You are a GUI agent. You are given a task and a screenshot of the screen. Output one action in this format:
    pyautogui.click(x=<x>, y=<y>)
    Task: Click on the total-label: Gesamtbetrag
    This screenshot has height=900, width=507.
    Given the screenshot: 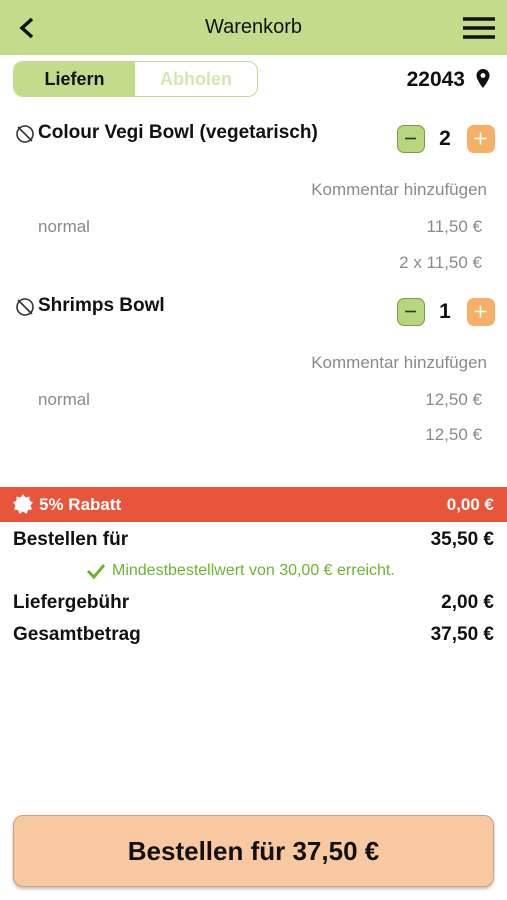 What is the action you would take?
    pyautogui.click(x=77, y=634)
    